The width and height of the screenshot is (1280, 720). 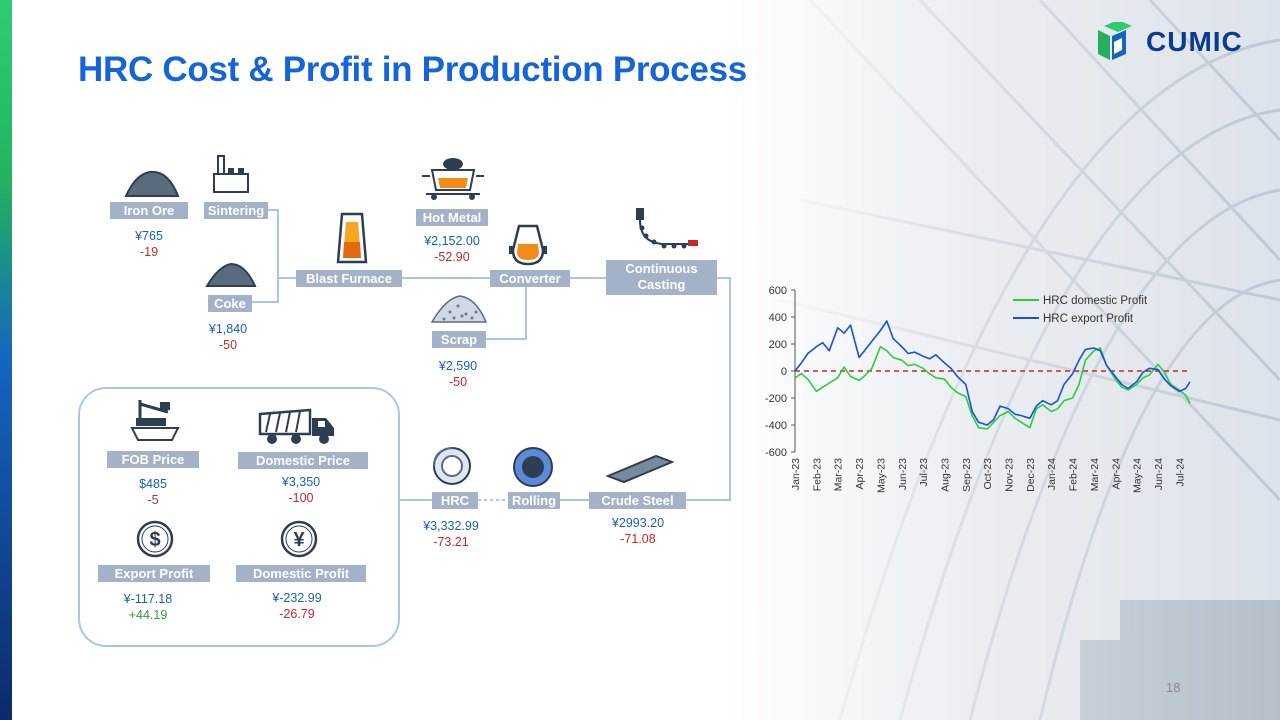 I want to click on iron-ore-price: ¥765, so click(x=149, y=236).